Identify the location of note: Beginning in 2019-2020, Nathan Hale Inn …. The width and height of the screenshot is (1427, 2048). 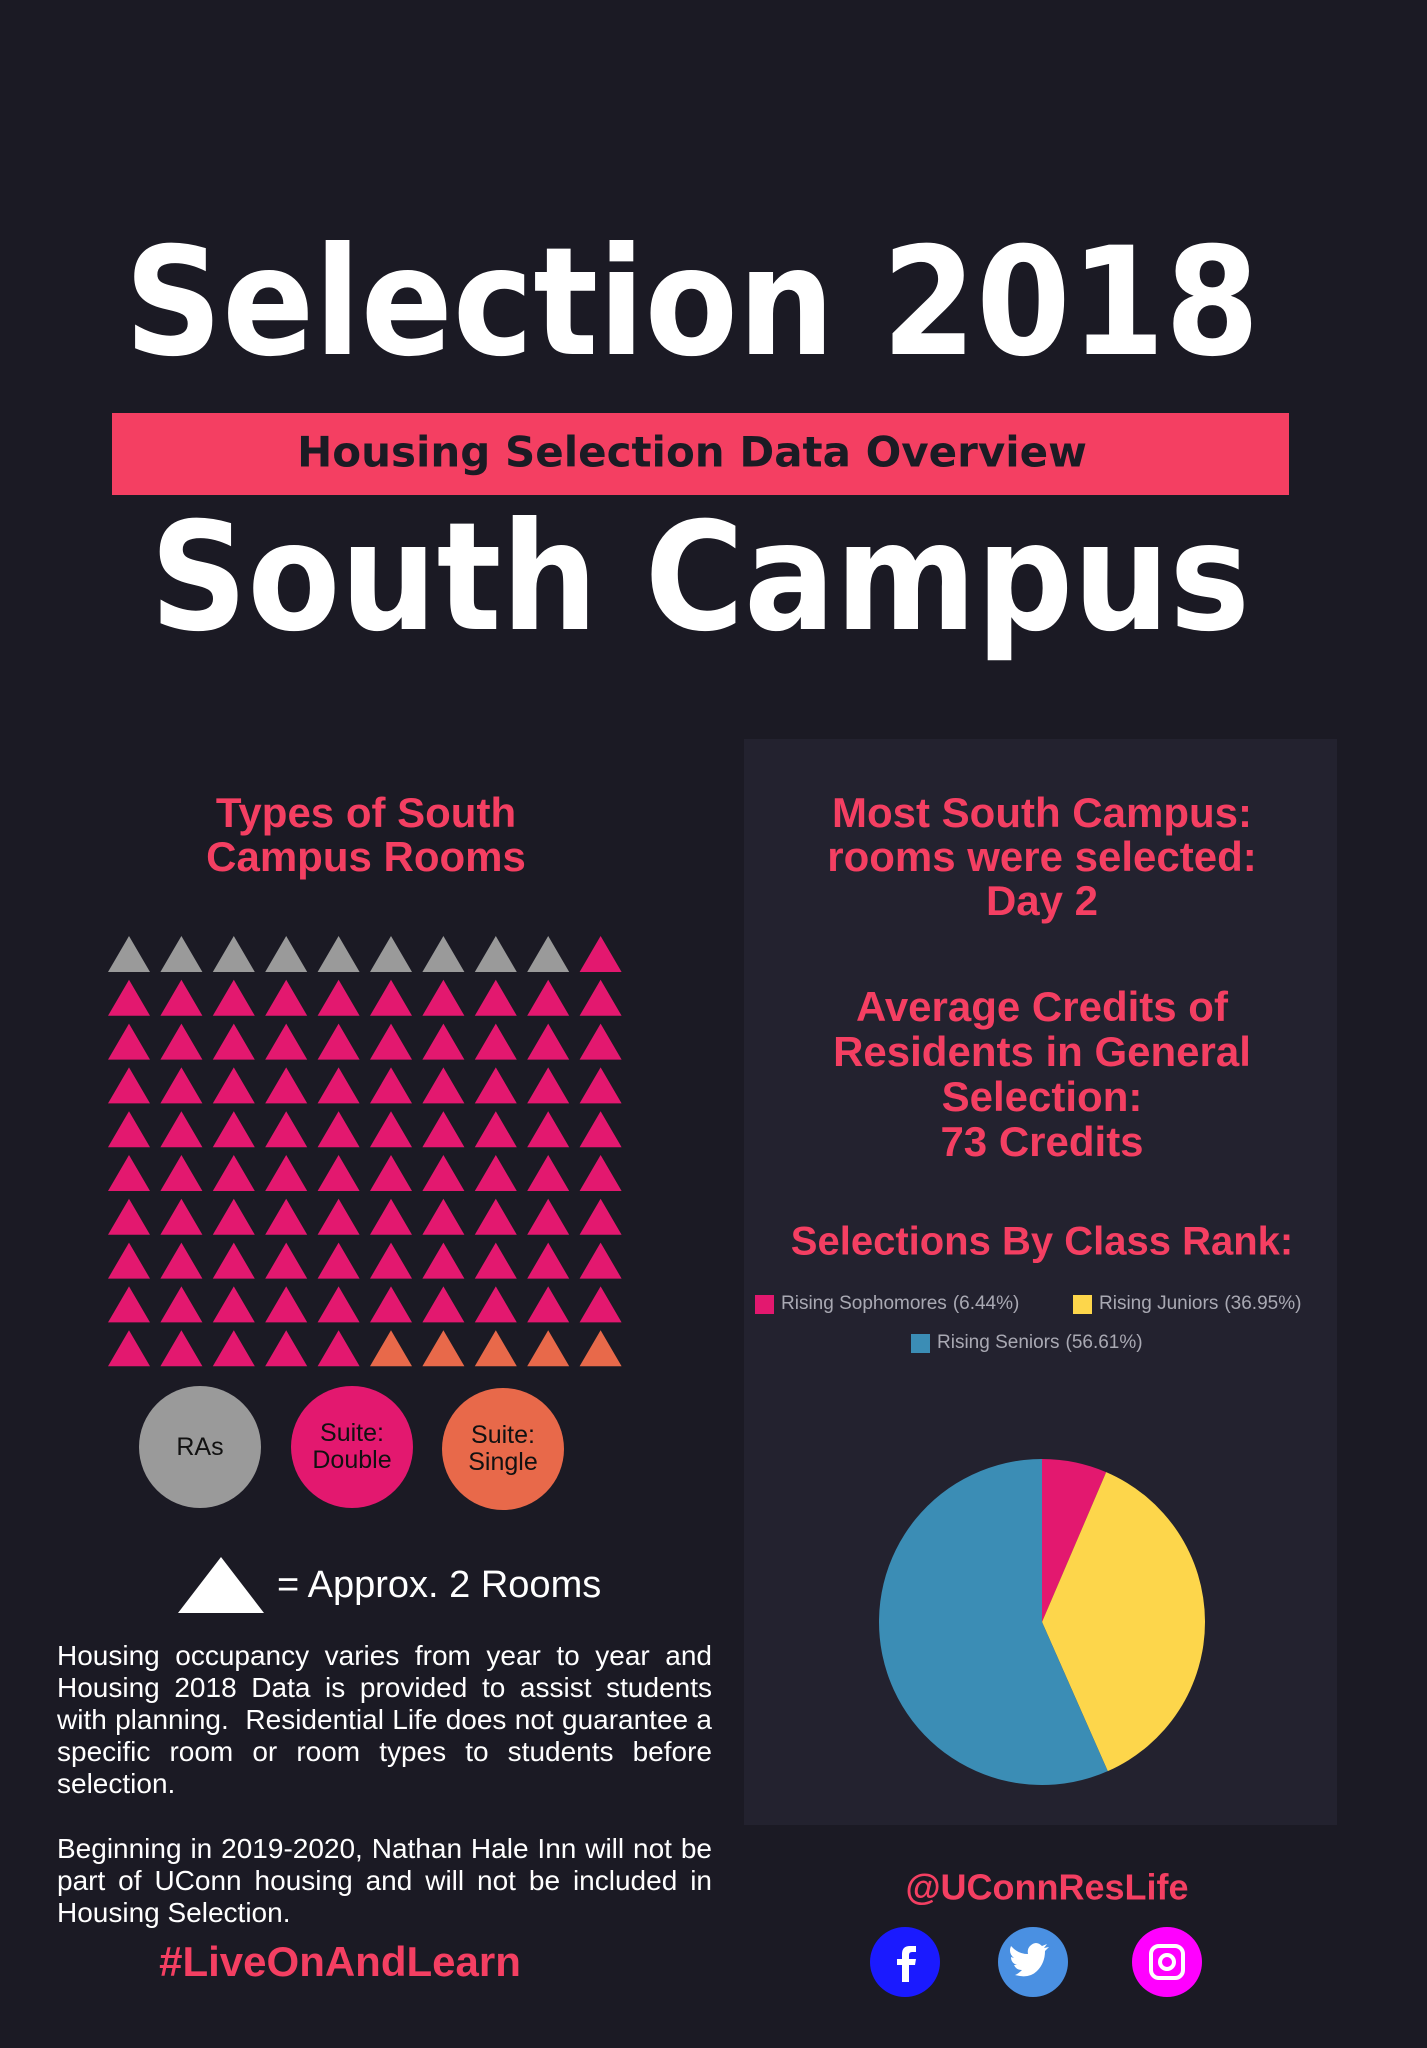
(388, 1880).